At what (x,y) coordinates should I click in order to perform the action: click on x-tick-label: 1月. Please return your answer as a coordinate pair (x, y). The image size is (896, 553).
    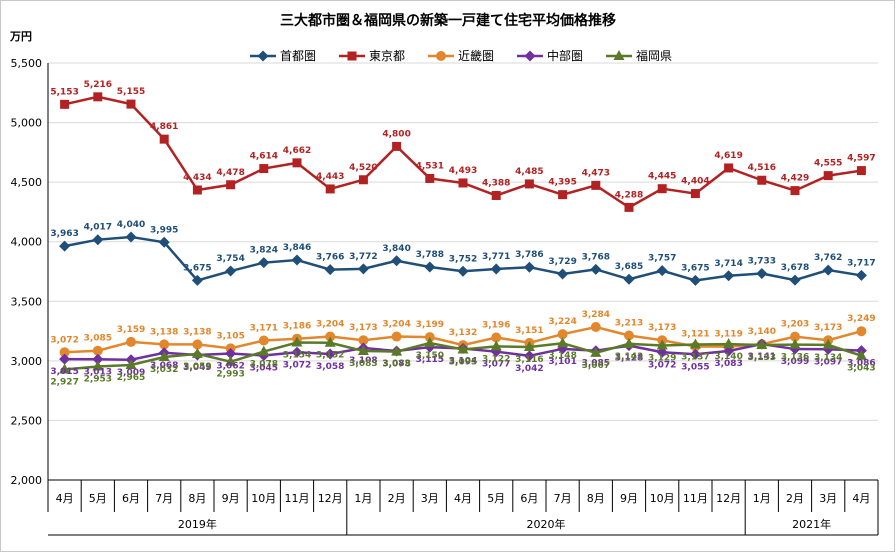
    Looking at the image, I should click on (363, 498).